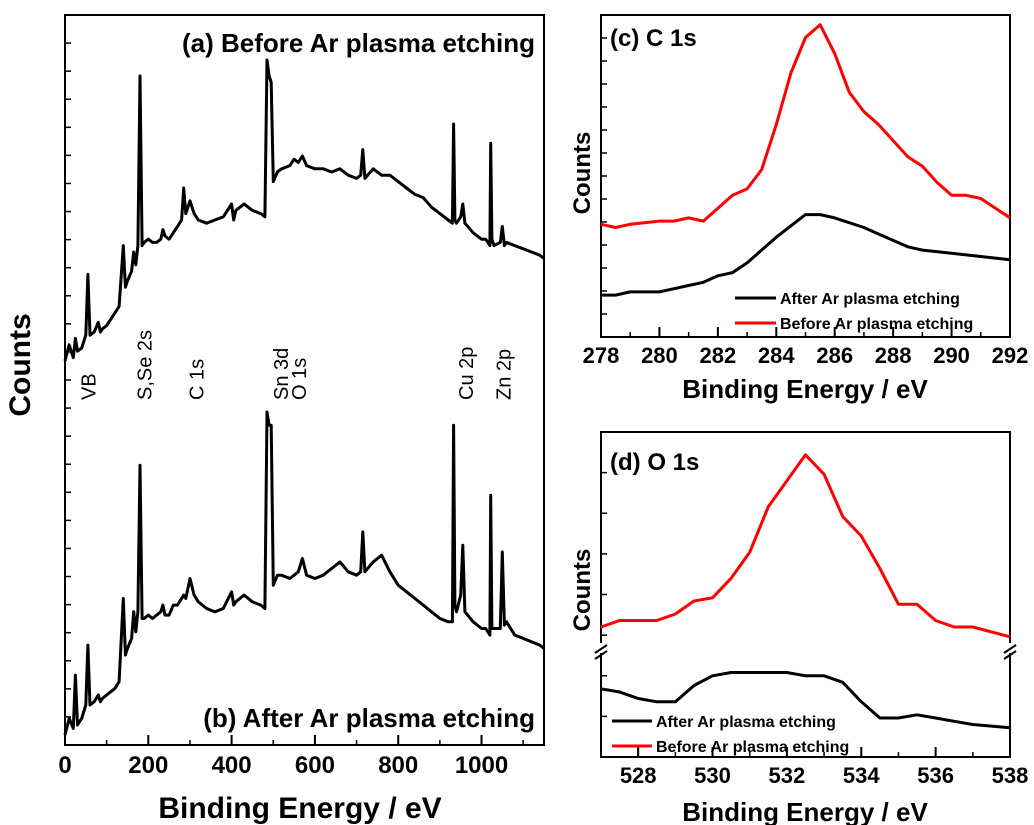 The height and width of the screenshot is (825, 1034). I want to click on c1s-spectra, so click(805, 160).